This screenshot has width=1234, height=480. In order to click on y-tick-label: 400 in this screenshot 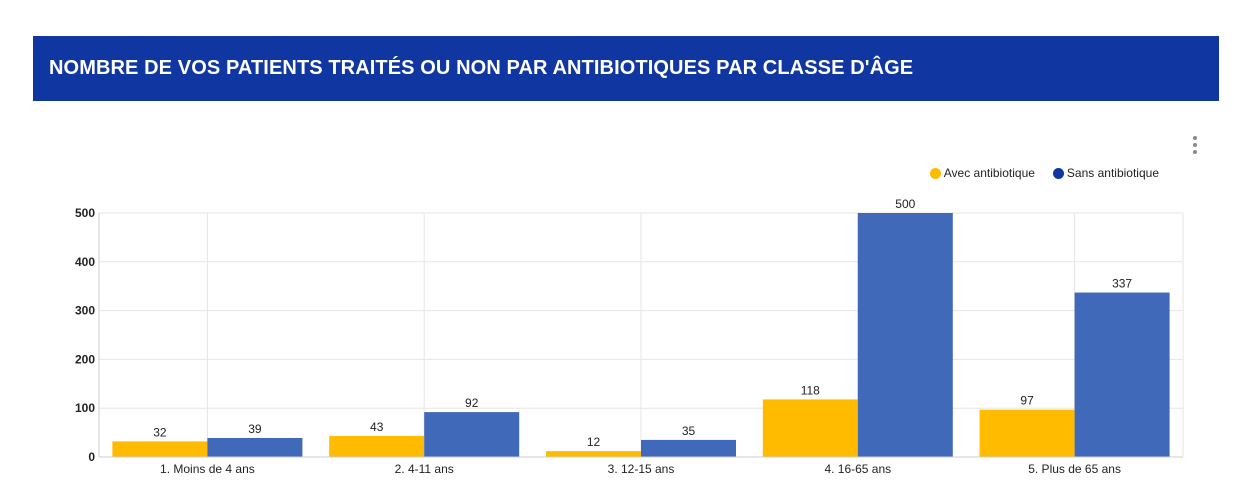, I will do `click(85, 262)`.